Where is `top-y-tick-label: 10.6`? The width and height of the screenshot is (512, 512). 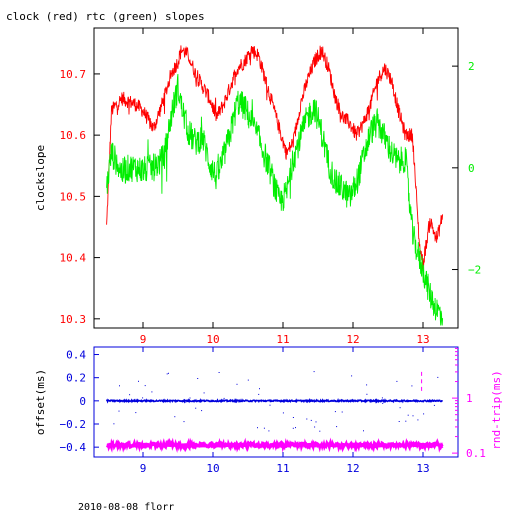
top-y-tick-label: 10.6 is located at coordinates (73, 135).